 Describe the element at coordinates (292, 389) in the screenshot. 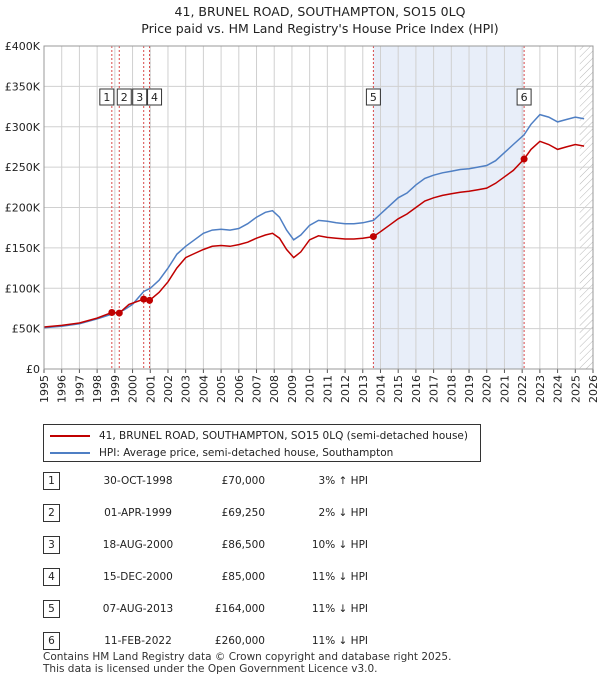

I see `x-tick-label: 2009` at that location.